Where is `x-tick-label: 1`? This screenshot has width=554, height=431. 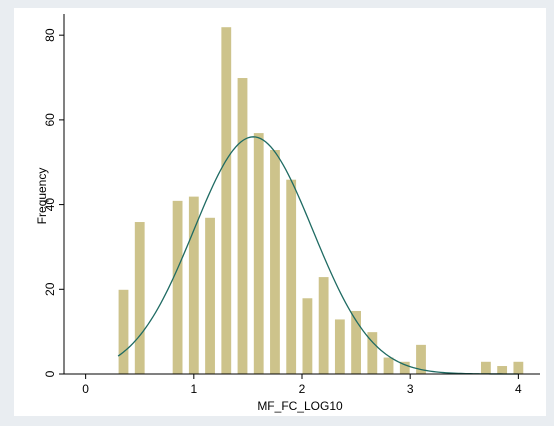 x-tick-label: 1 is located at coordinates (193, 389).